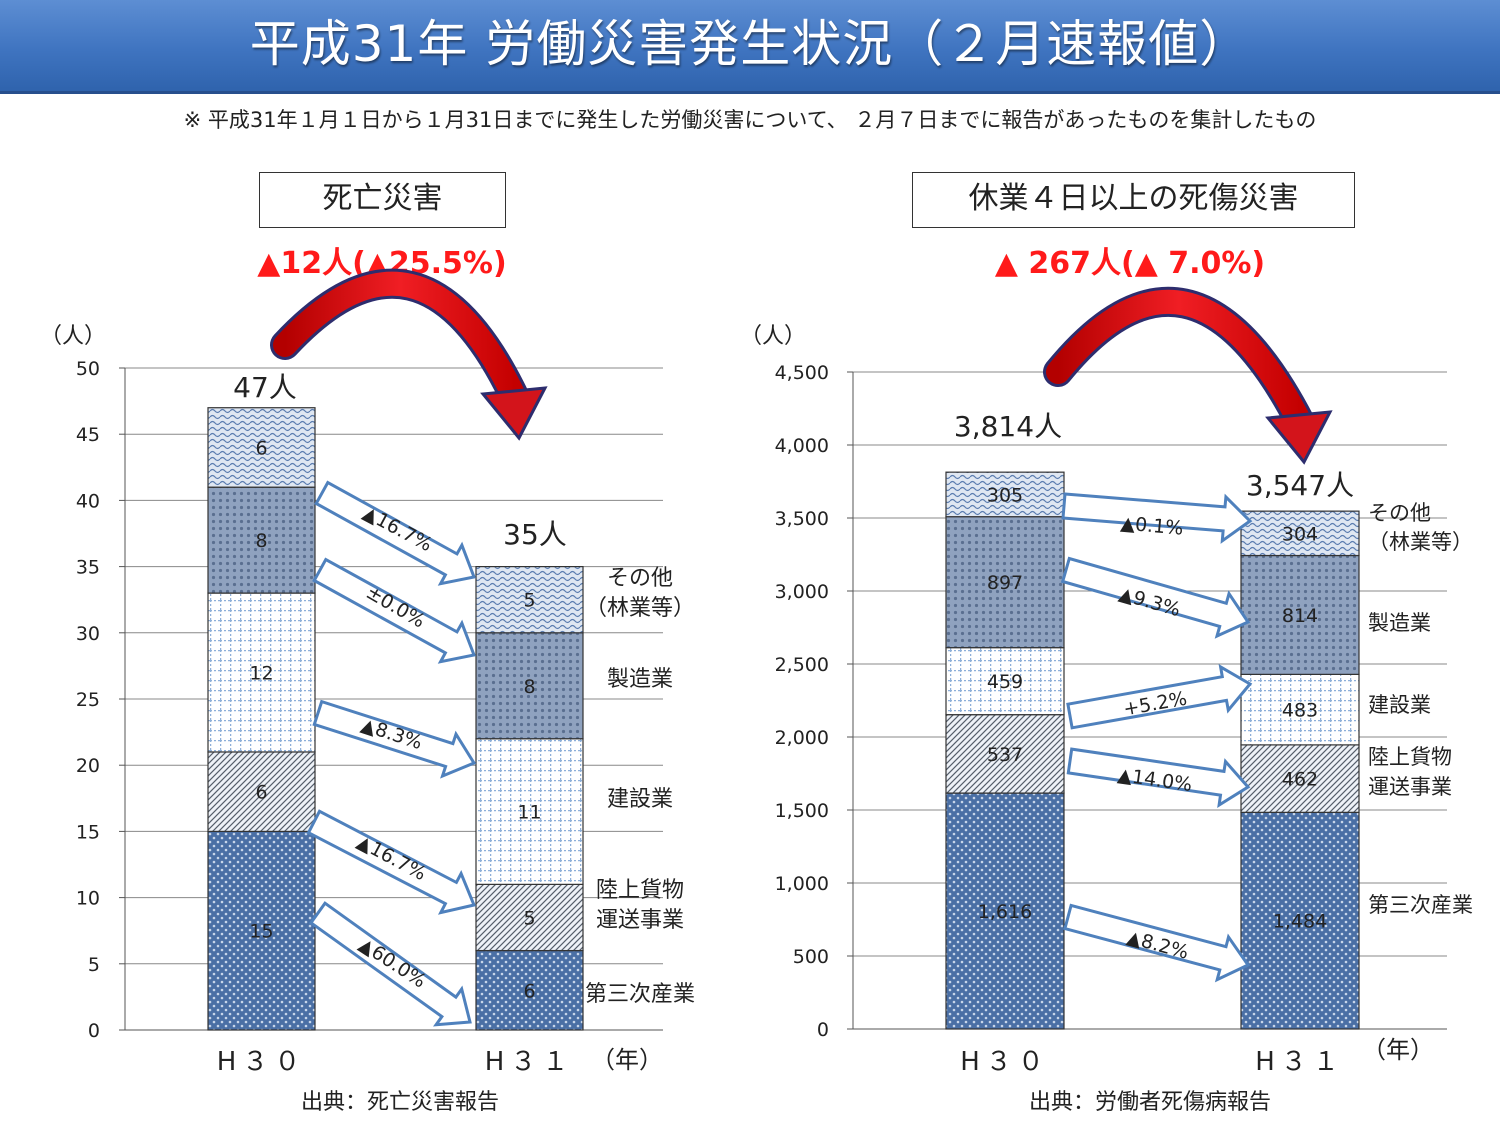  I want to click on fatal-y-tick-label: 50, so click(88, 369).